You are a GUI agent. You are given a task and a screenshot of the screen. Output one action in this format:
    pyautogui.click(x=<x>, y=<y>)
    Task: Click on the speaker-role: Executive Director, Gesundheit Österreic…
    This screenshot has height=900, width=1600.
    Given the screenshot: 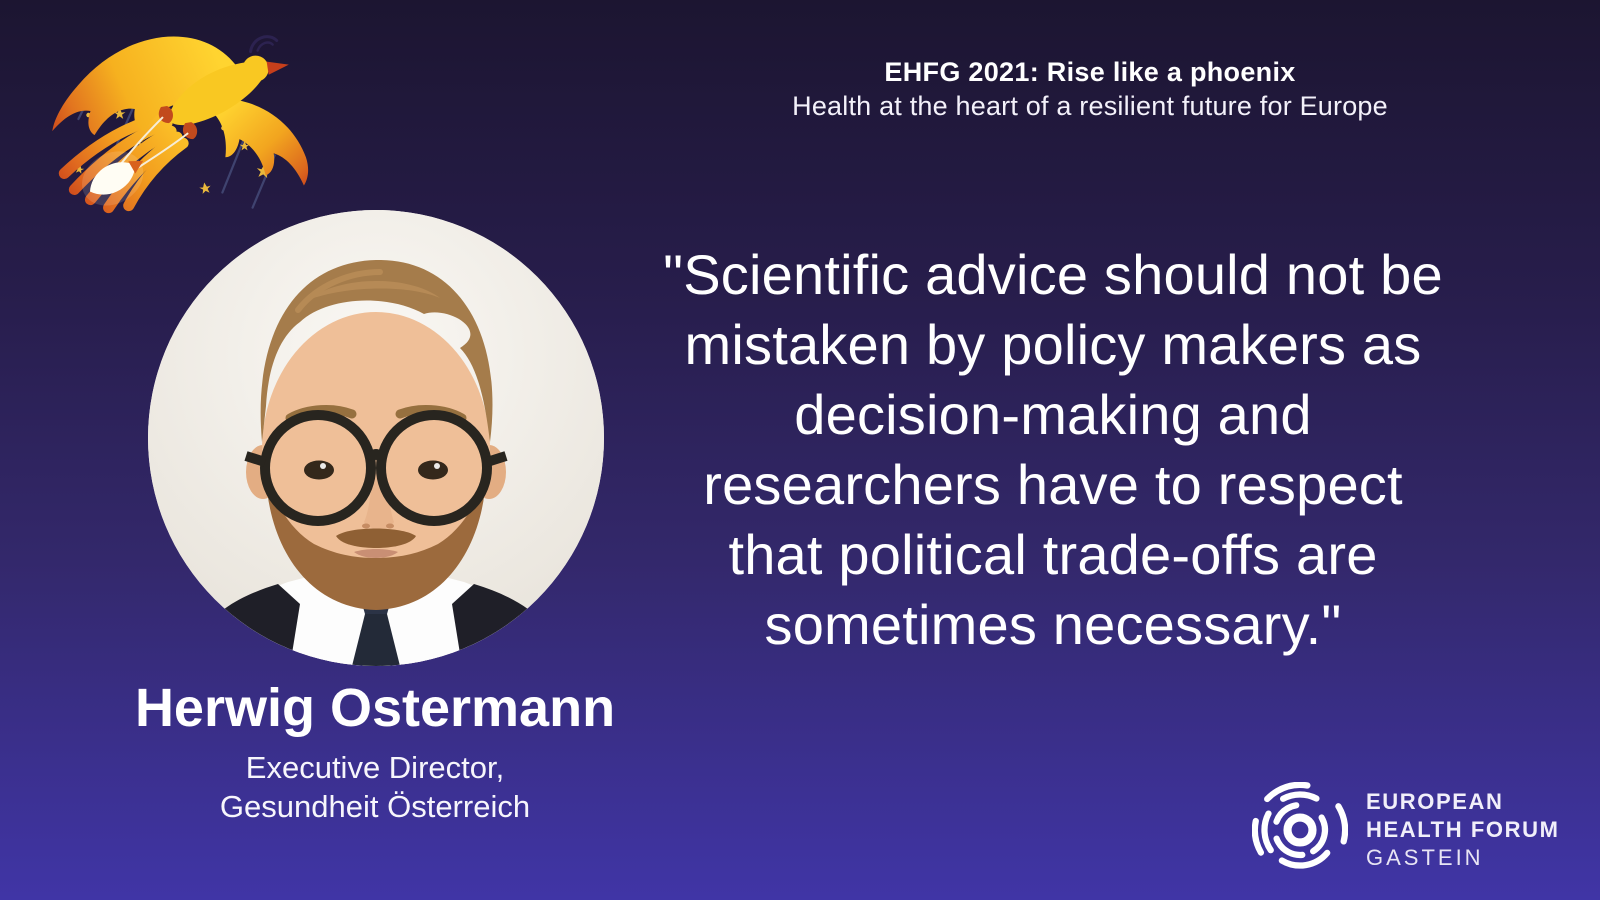 What is the action you would take?
    pyautogui.click(x=375, y=787)
    